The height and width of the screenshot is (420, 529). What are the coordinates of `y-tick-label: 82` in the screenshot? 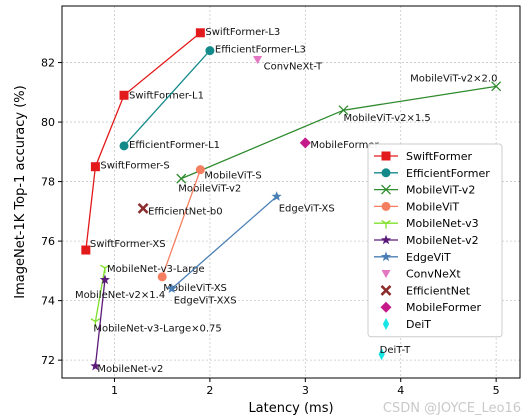 It's located at (48, 63).